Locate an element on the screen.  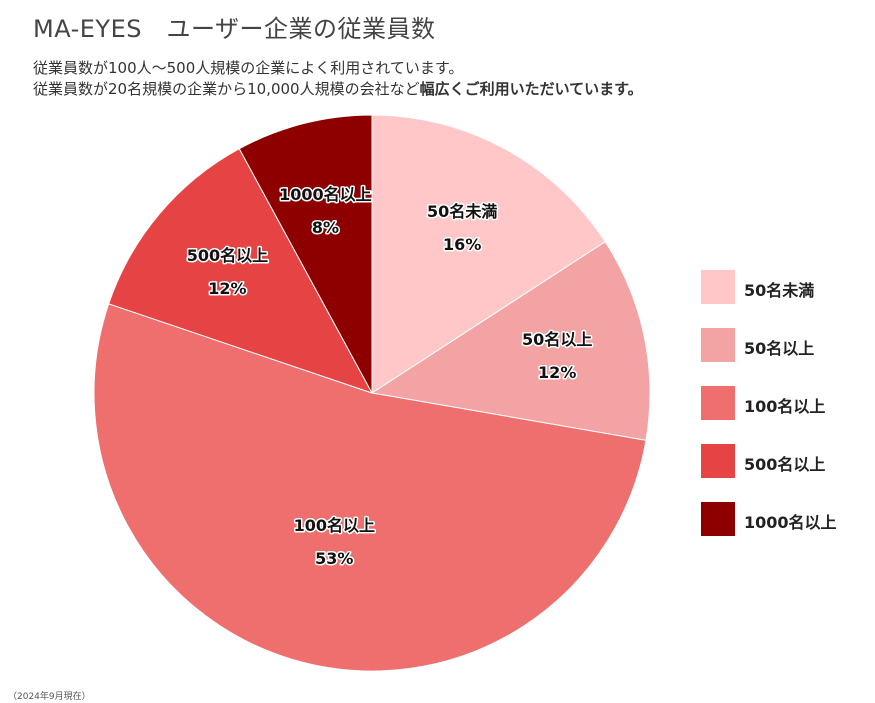
legend-label: 50名未満 is located at coordinates (779, 290).